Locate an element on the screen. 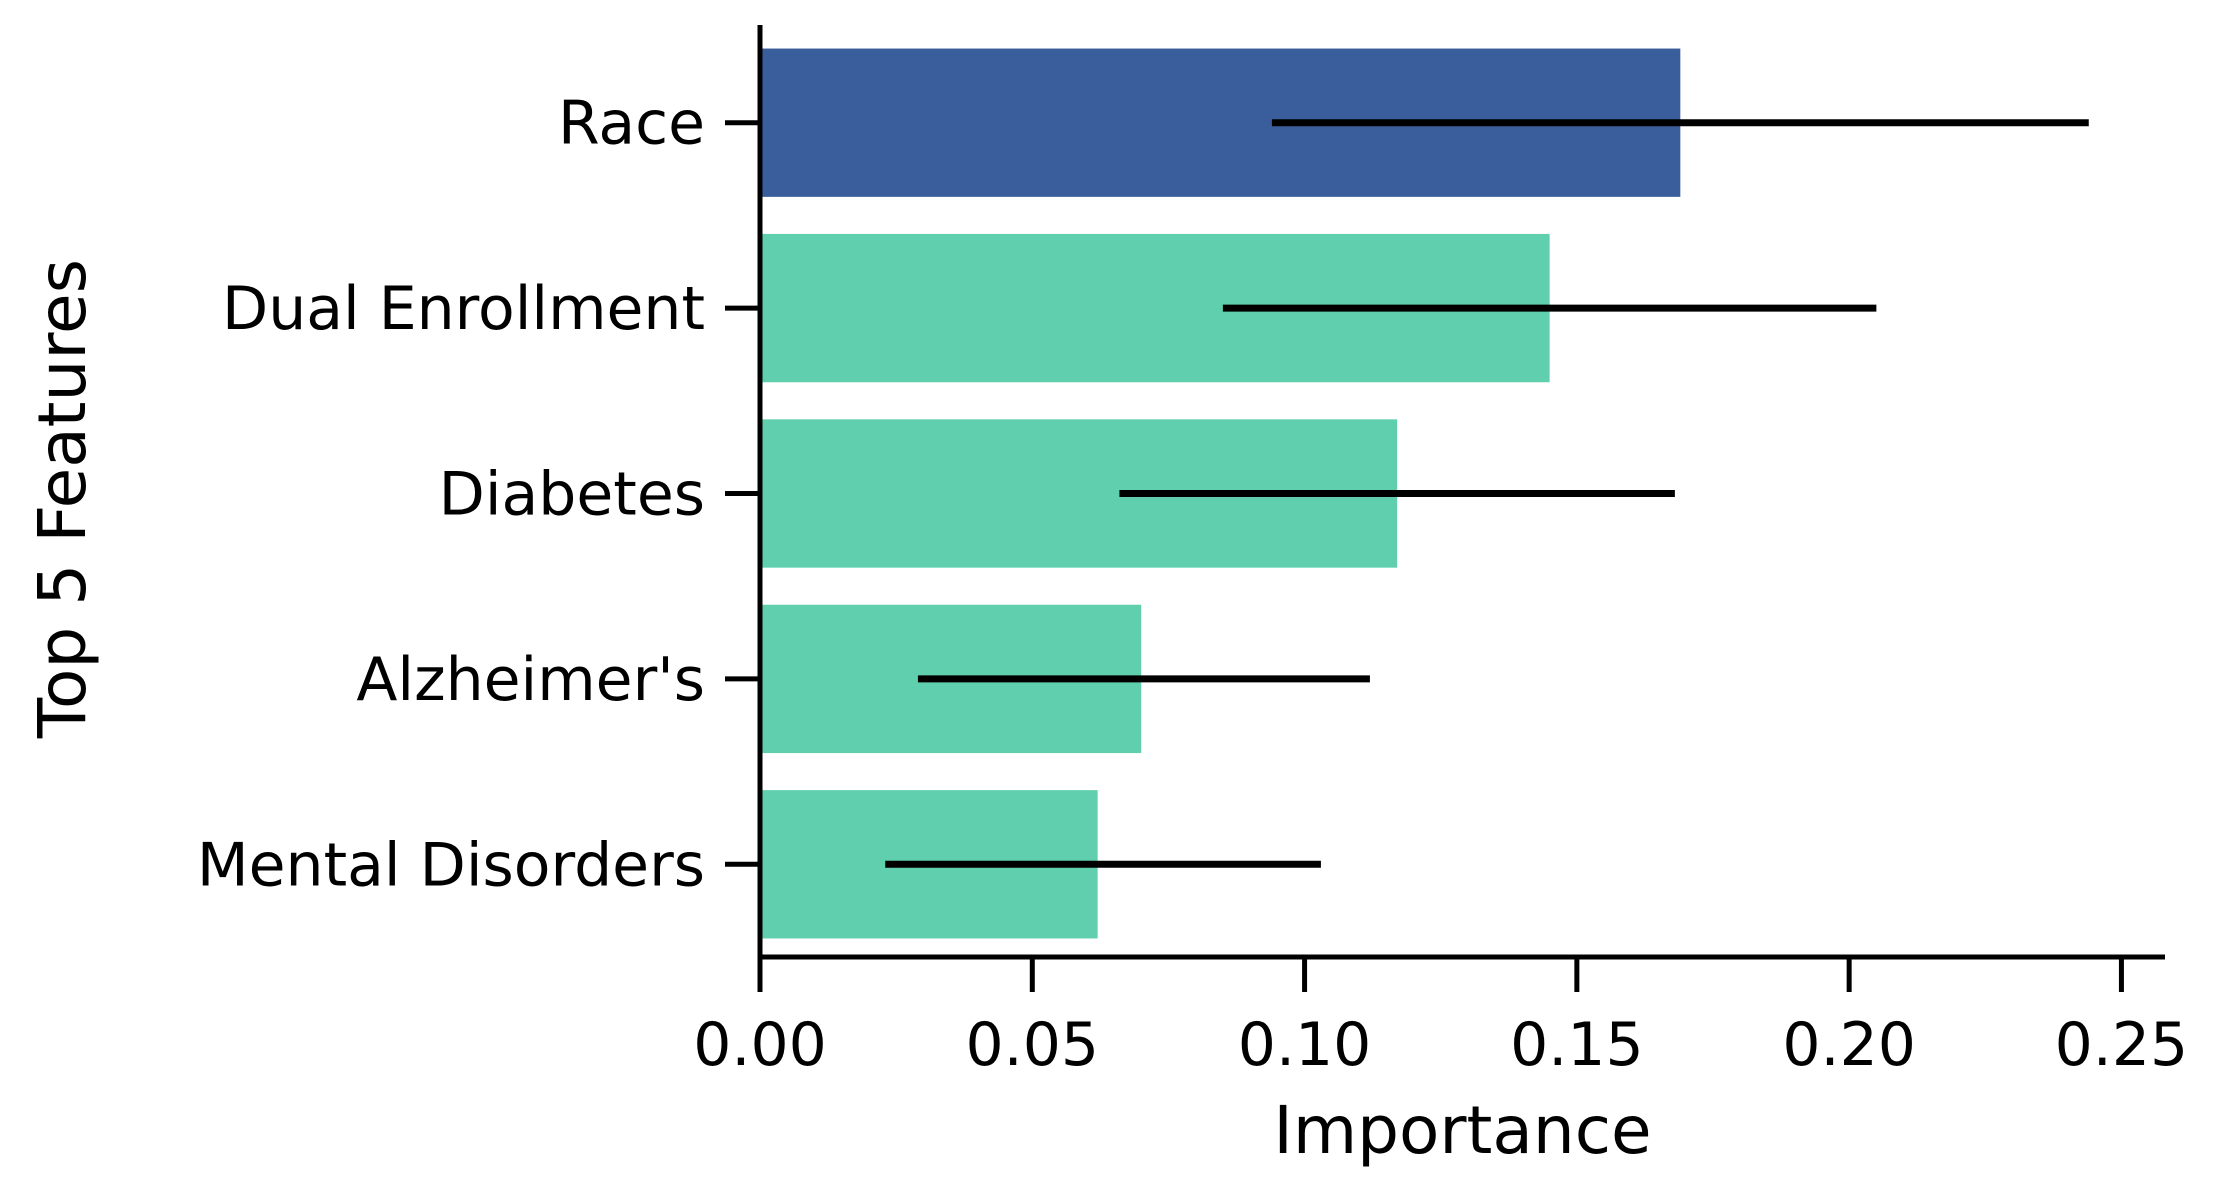  x-tick-label: 0.15 is located at coordinates (1577, 1045).